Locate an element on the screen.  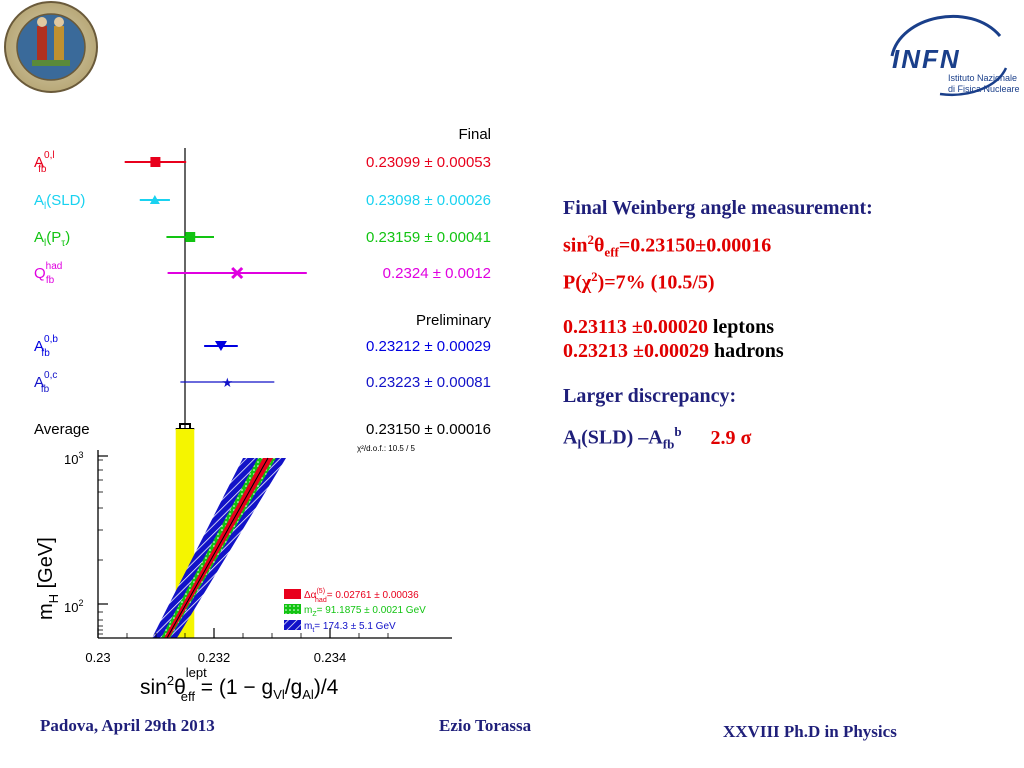
measurement-row: A0,b fb 0.23212 ± 0.00029 is located at coordinates (262, 346).